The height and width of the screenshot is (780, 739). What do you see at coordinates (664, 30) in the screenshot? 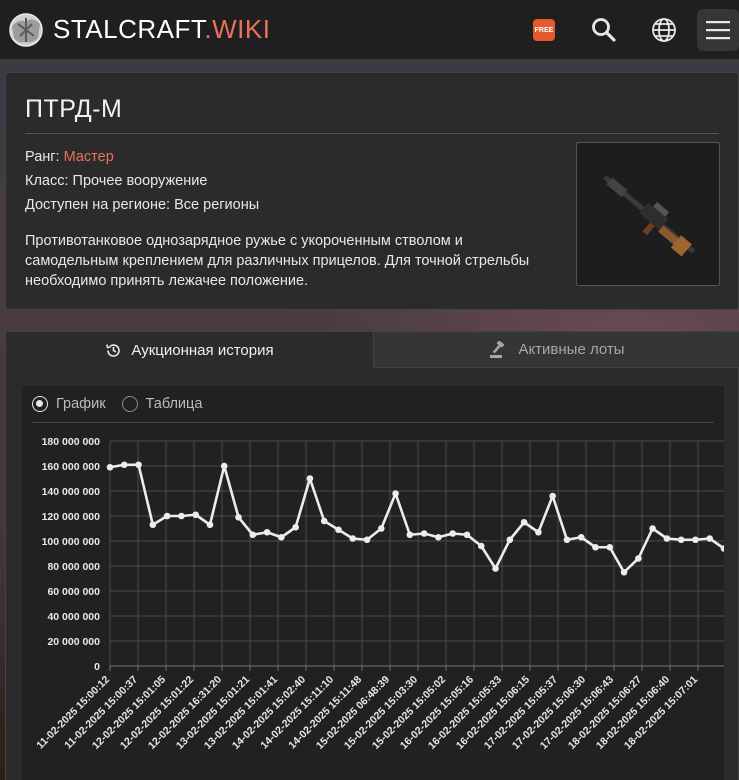
I see `globe-icon` at bounding box center [664, 30].